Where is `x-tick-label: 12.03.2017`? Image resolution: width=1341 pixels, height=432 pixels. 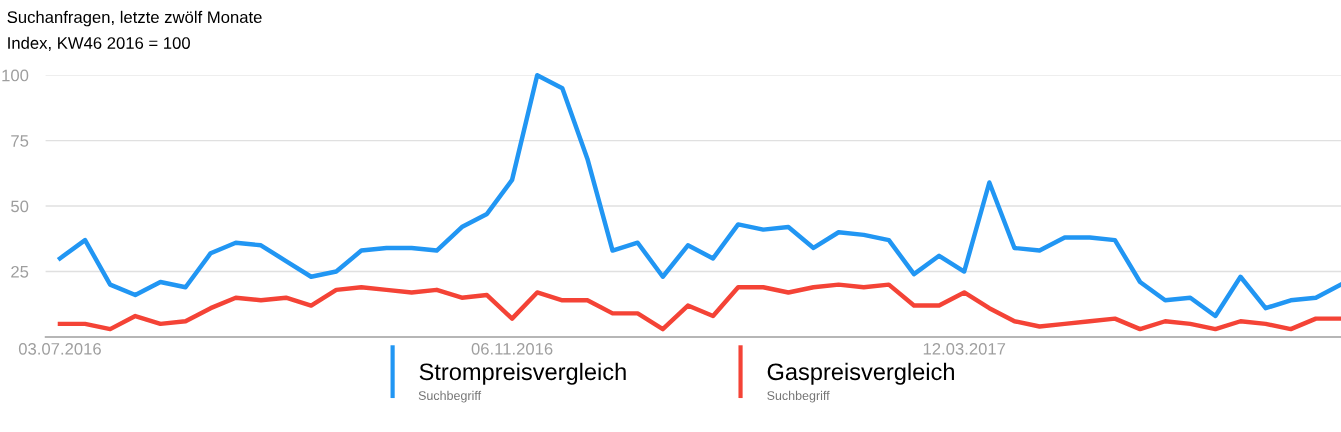
x-tick-label: 12.03.2017 is located at coordinates (964, 348).